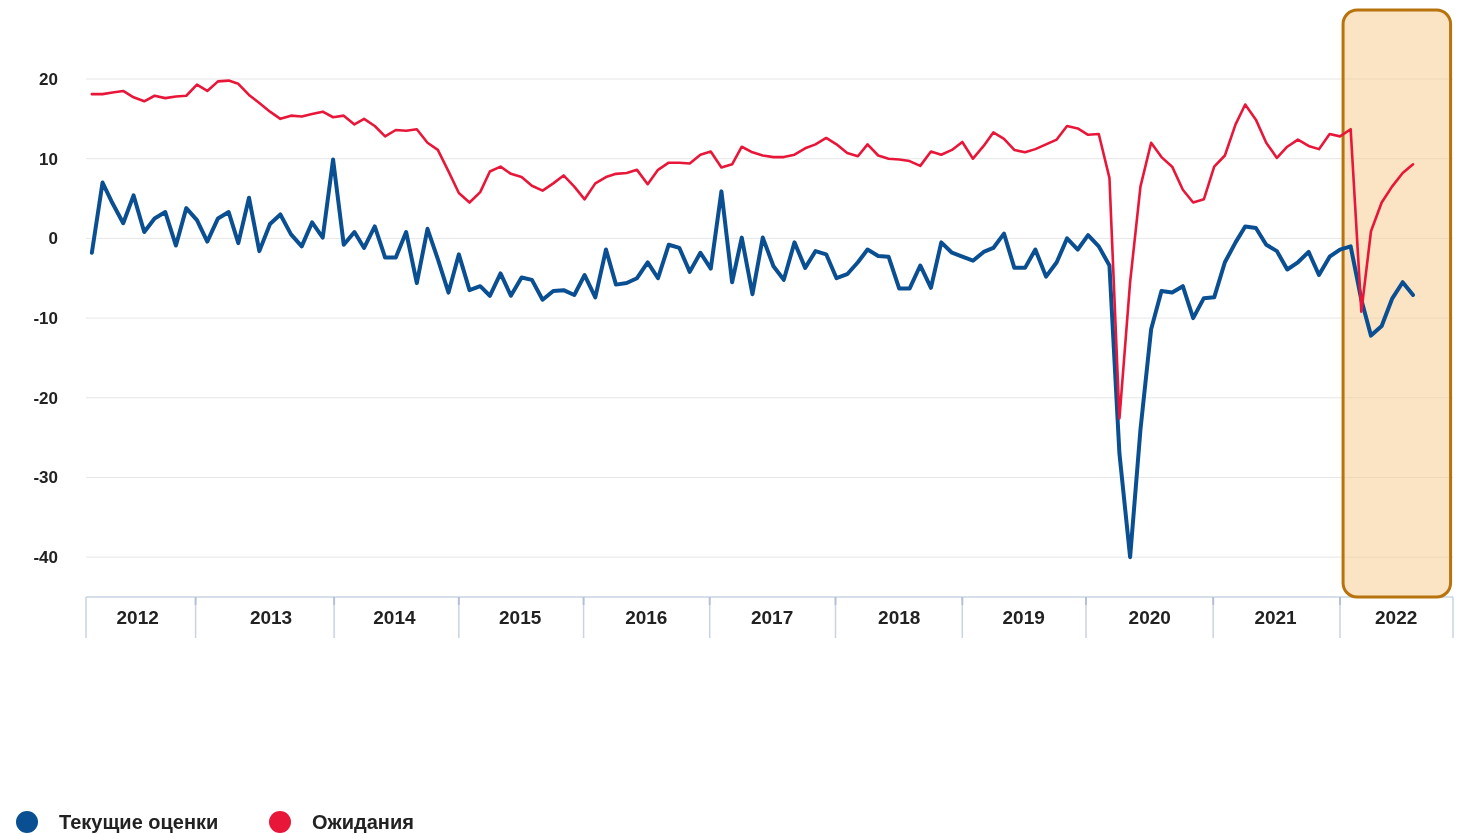 The height and width of the screenshot is (834, 1460). I want to click on x-tick-label: 2016, so click(646, 617).